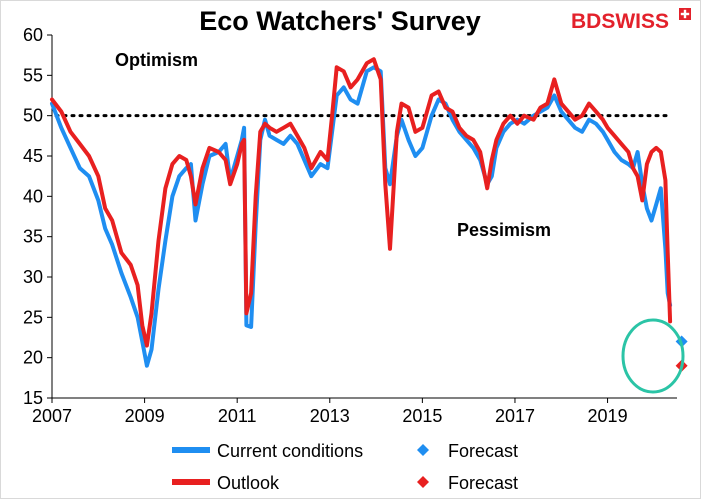  What do you see at coordinates (248, 483) in the screenshot?
I see `legend-label-outlook: Outlook` at bounding box center [248, 483].